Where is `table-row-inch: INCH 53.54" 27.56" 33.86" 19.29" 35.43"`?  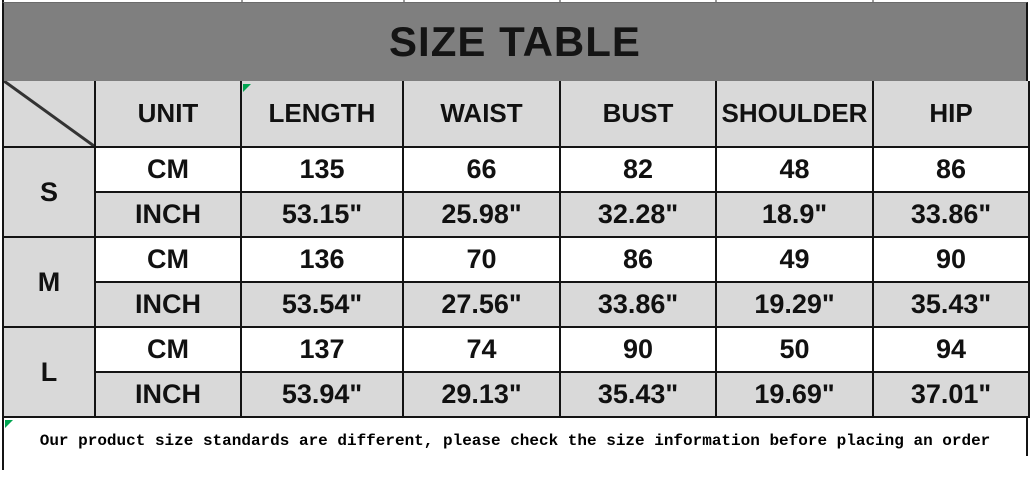
table-row-inch: INCH 53.54" 27.56" 33.86" 19.29" 35.43" is located at coordinates (516, 304).